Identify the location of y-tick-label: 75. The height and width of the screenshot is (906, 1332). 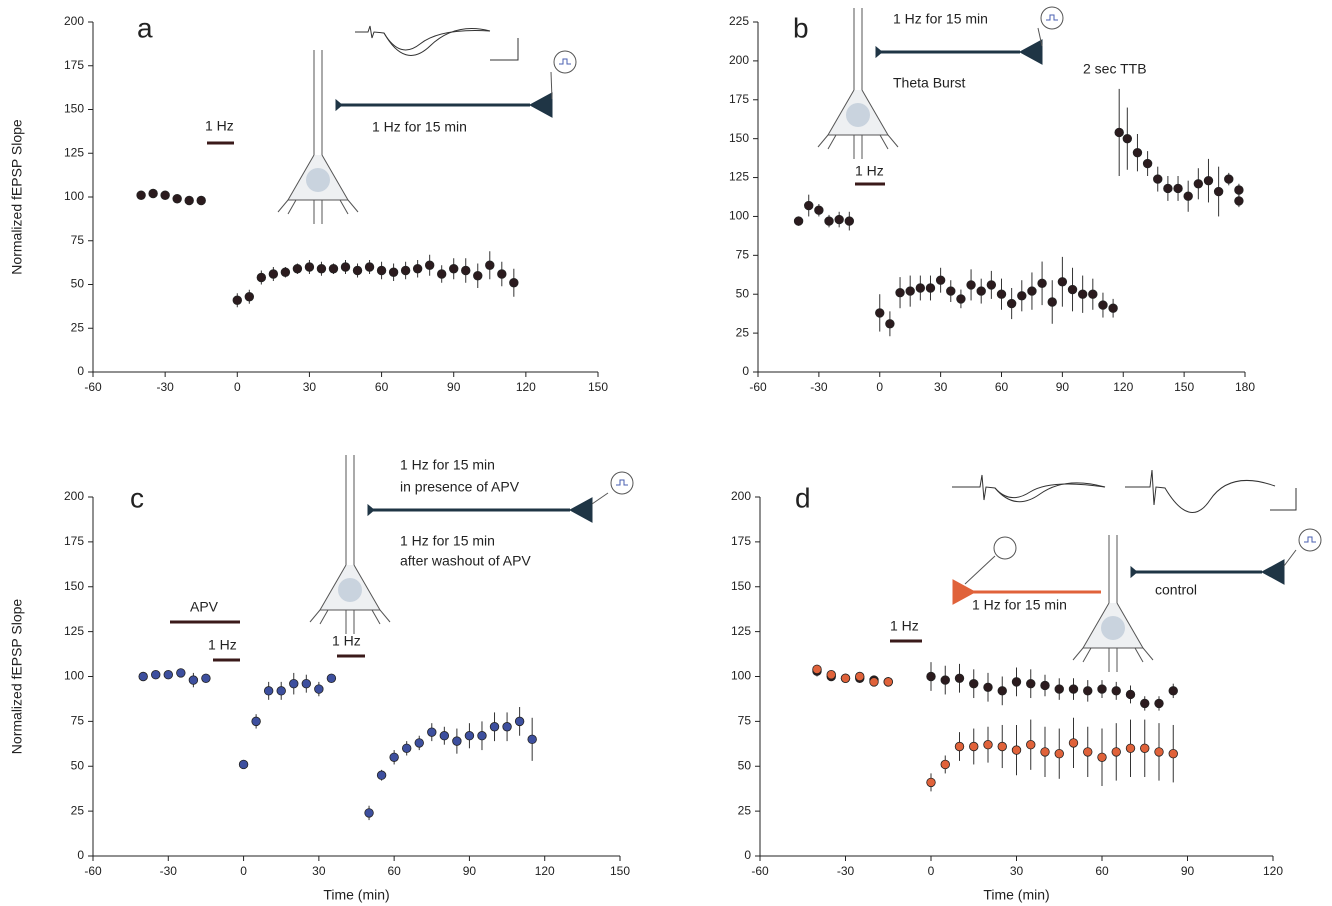
(745, 721).